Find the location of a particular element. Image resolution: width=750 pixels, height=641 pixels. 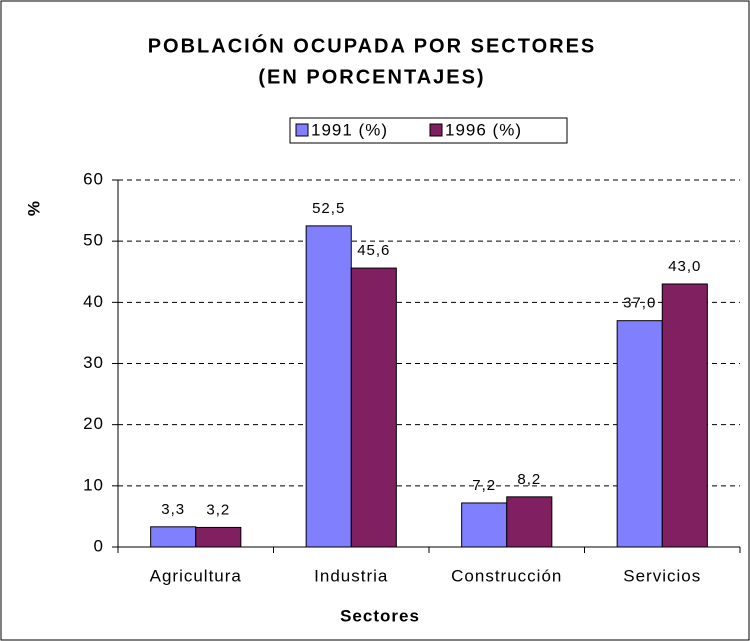

y-axis-label: % is located at coordinates (33, 208).